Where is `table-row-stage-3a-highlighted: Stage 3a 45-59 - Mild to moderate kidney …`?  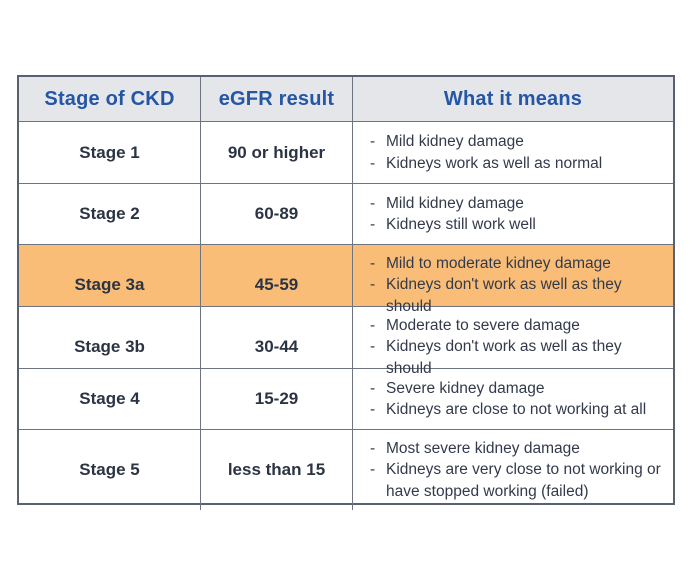
table-row-stage-3a-highlighted: Stage 3a 45-59 - Mild to moderate kidney … is located at coordinates (346, 285).